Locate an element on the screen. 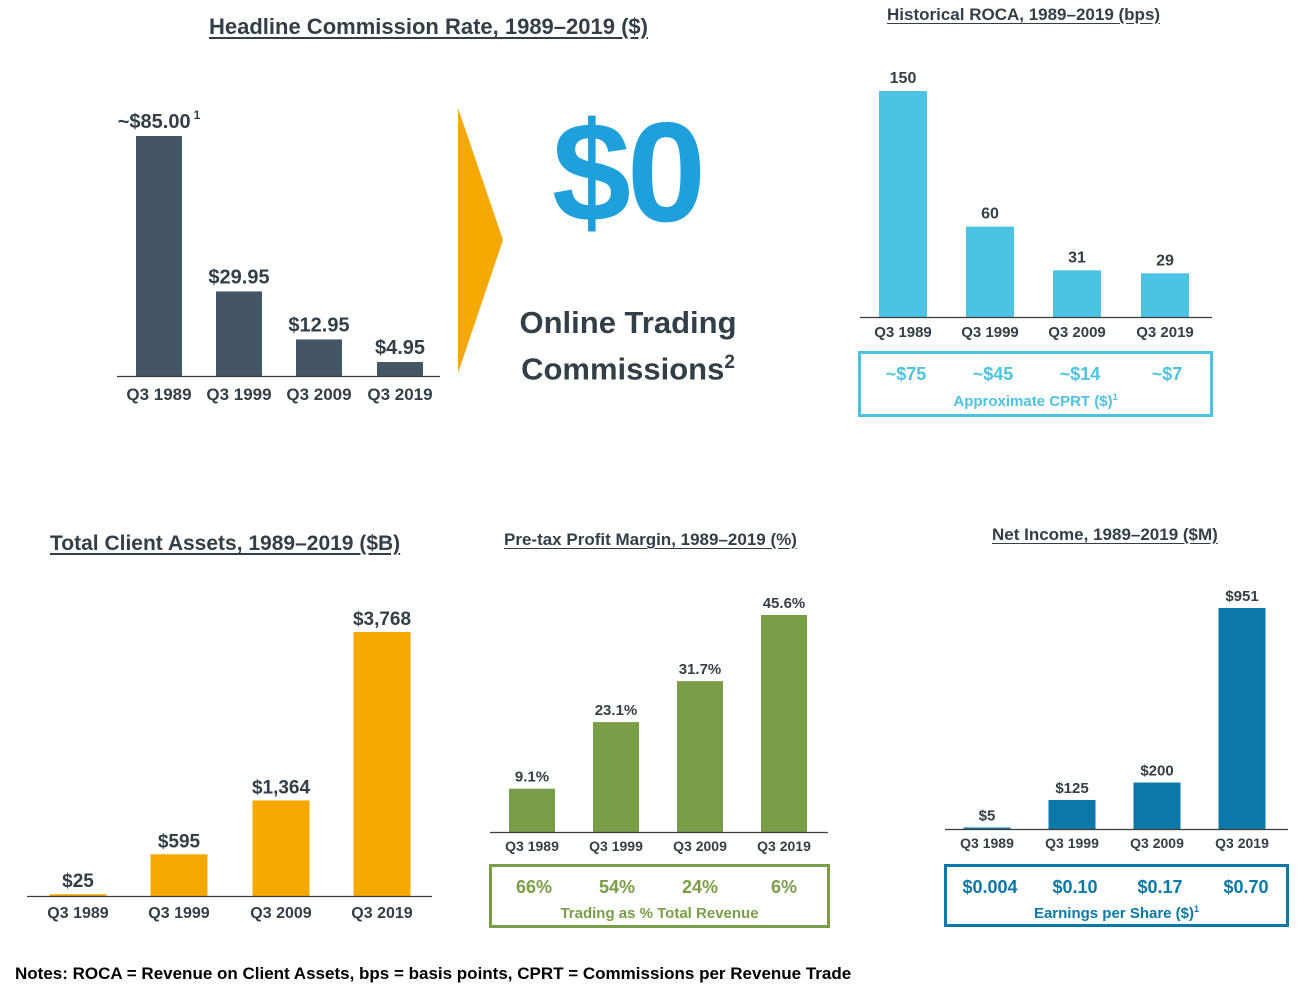  eps-value: $0.10 is located at coordinates (1075, 887).